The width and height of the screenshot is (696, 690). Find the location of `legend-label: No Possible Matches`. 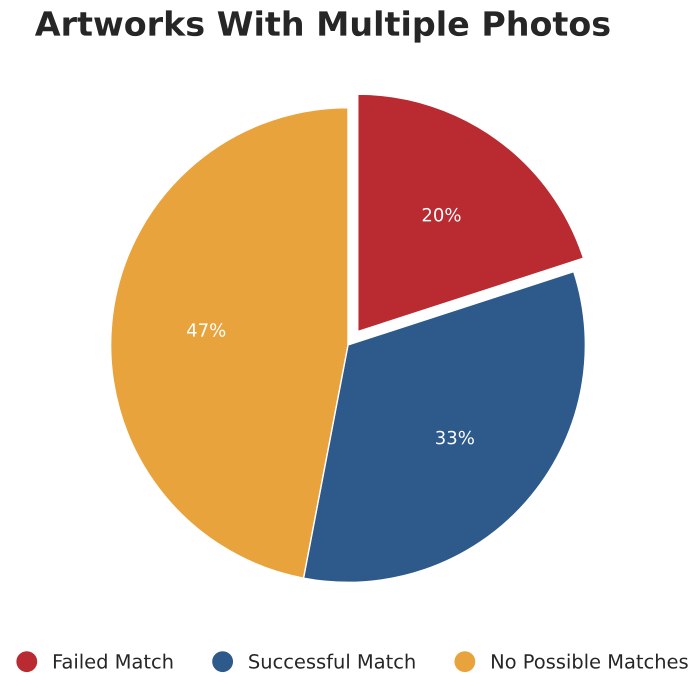

legend-label: No Possible Matches is located at coordinates (590, 661).